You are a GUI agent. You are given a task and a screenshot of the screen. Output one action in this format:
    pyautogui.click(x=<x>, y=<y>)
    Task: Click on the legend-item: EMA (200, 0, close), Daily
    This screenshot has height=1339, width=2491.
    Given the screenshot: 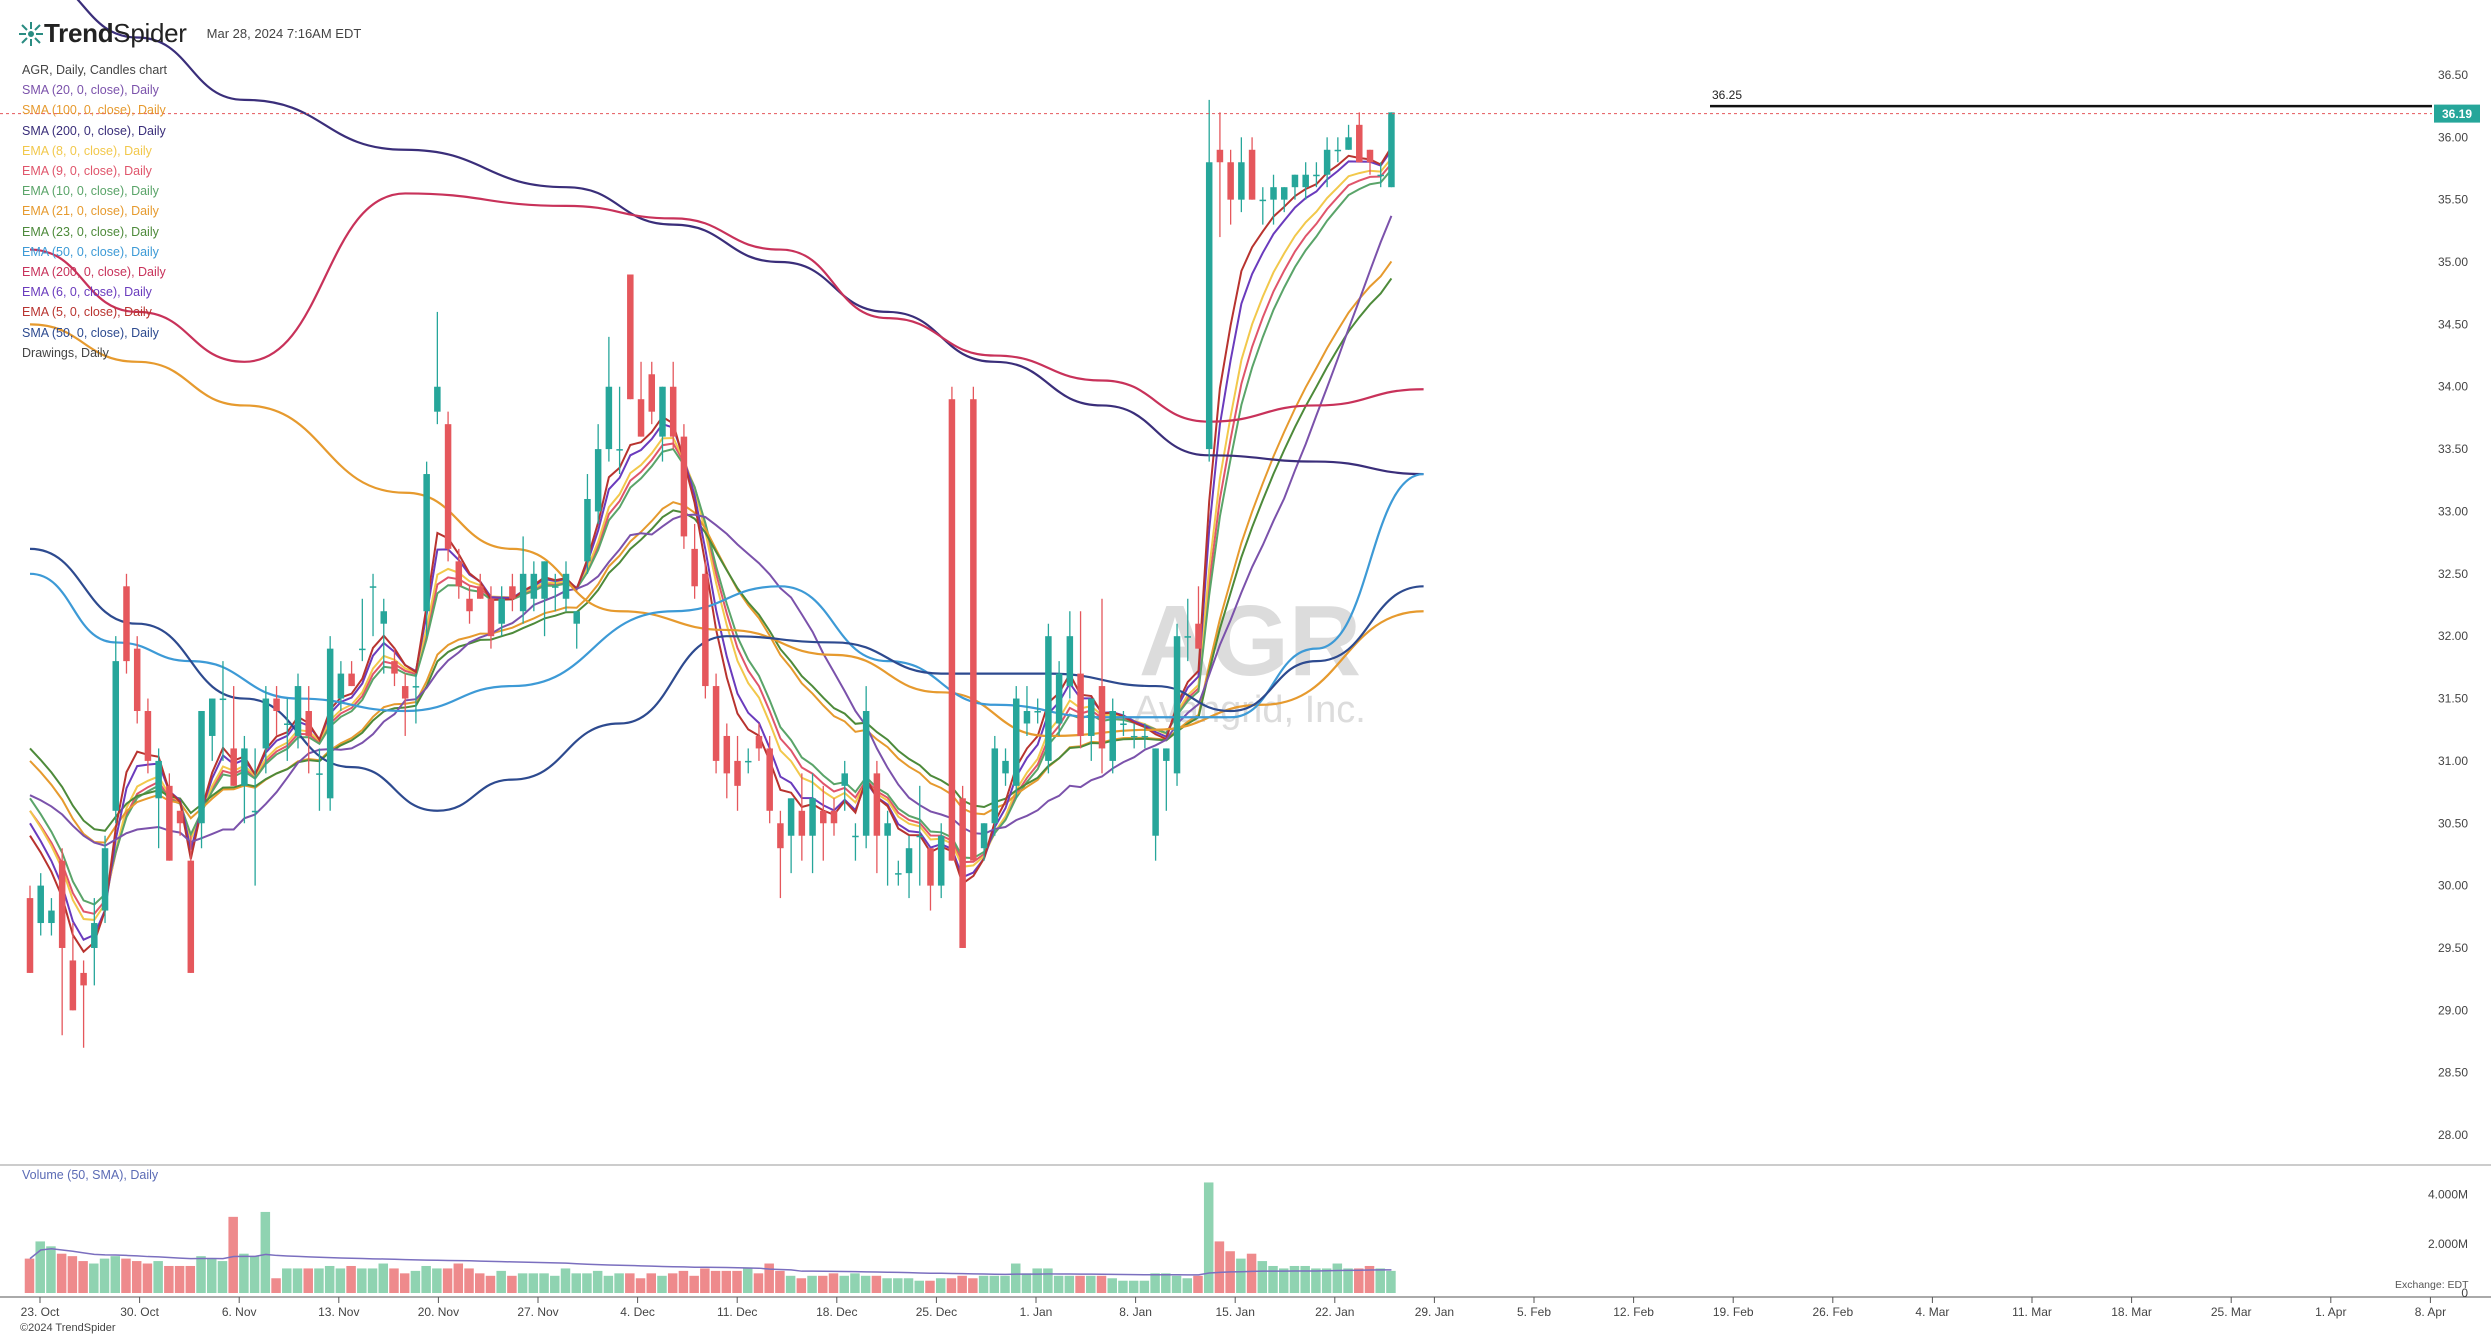 What is the action you would take?
    pyautogui.click(x=94, y=272)
    